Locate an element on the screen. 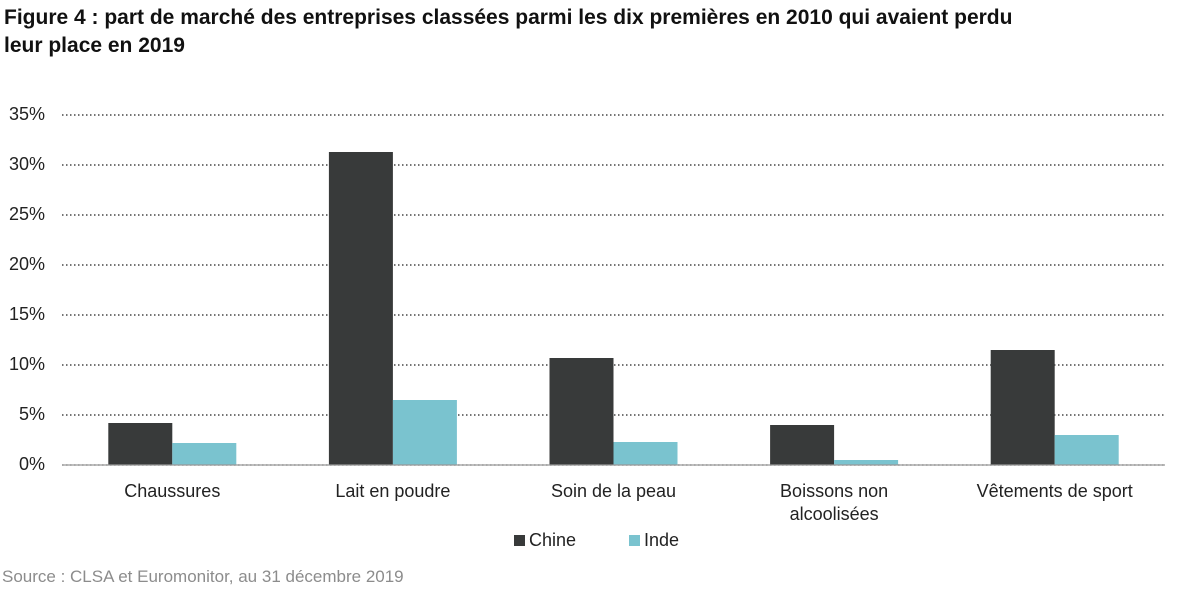 The height and width of the screenshot is (592, 1180). y-tick-label: 30% is located at coordinates (27, 164).